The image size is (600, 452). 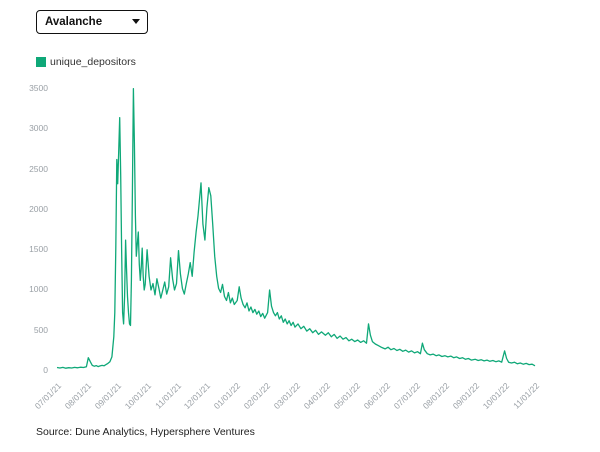 I want to click on legend: unique_depositors, so click(x=86, y=62).